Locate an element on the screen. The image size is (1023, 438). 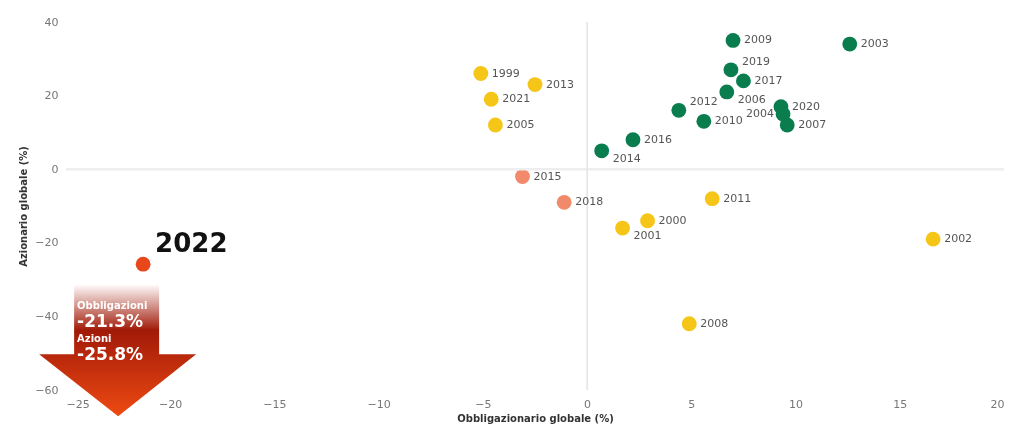
x-tick-label: 10 is located at coordinates (796, 404).